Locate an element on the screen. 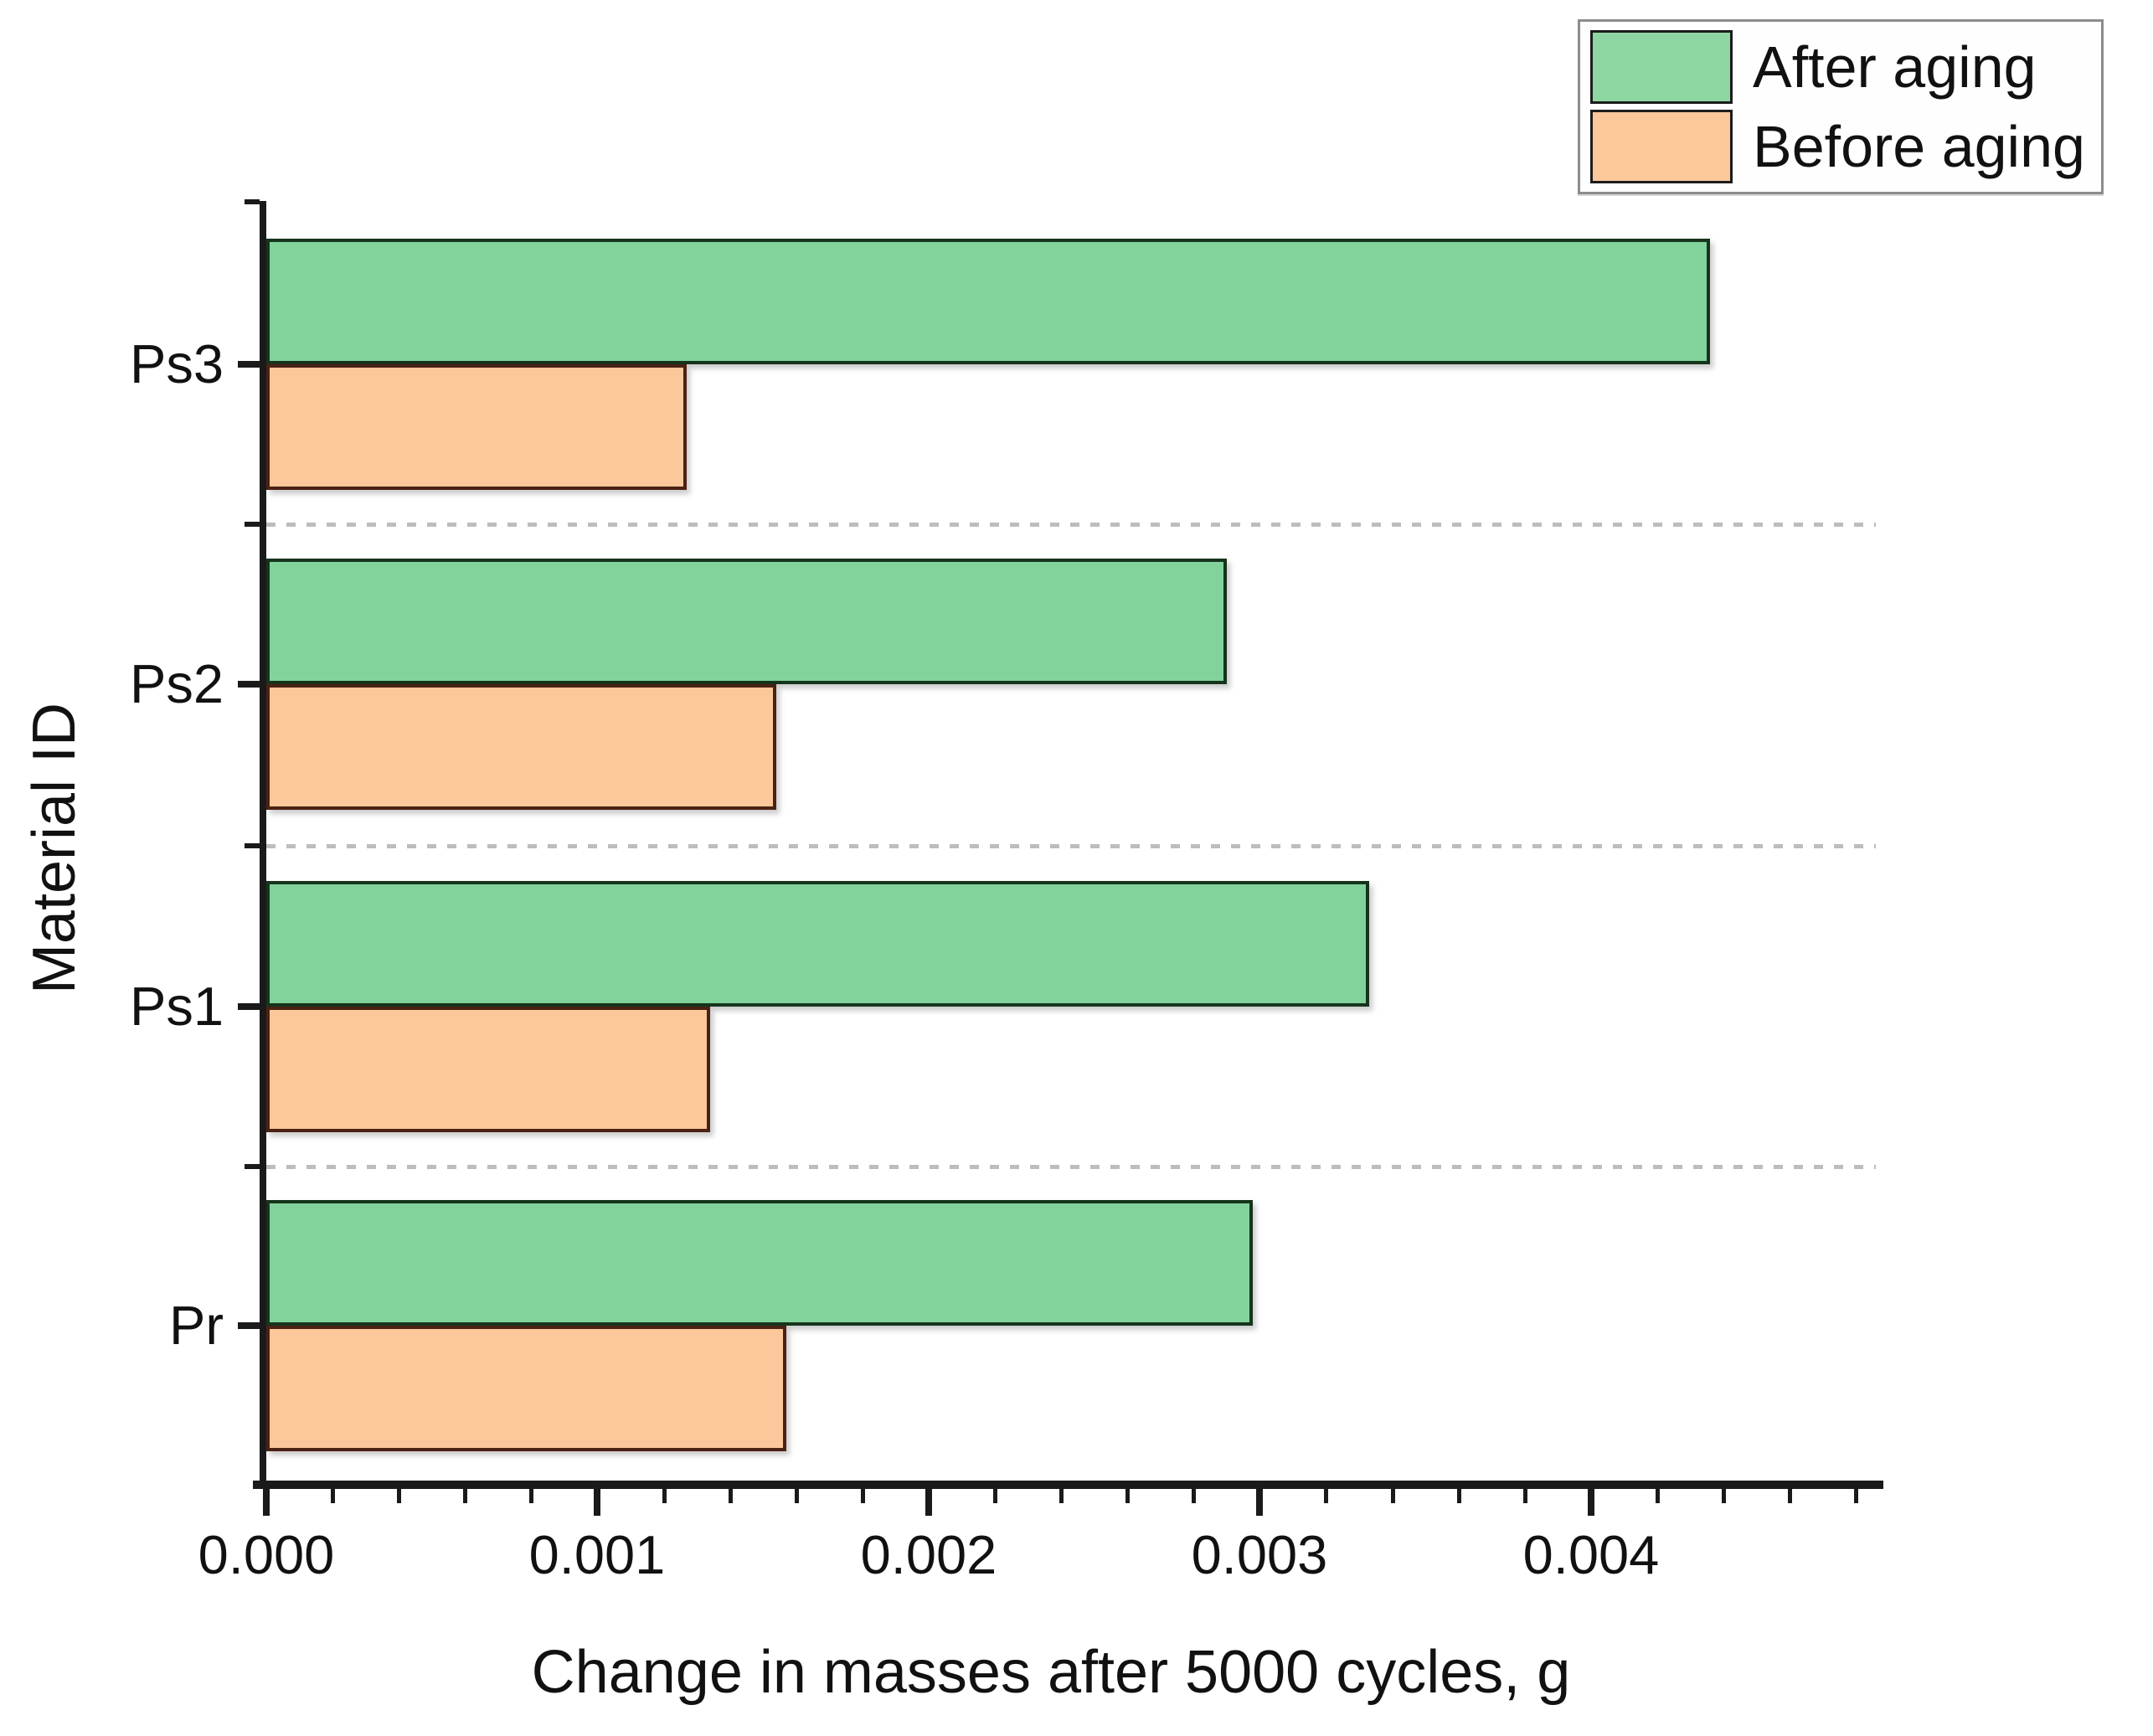  bar-after-aging-ps3 is located at coordinates (988, 301).